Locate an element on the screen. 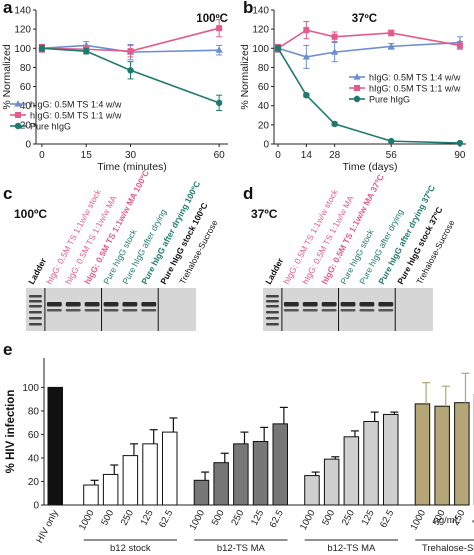 This screenshot has height=555, width=474. legend-label: hIgG: 0.5M TS 1:4 w/w is located at coordinates (76, 105).